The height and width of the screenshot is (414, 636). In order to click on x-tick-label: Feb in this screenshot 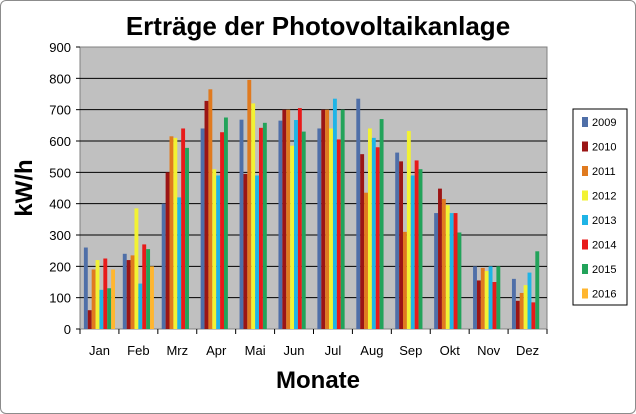, I will do `click(138, 350)`.